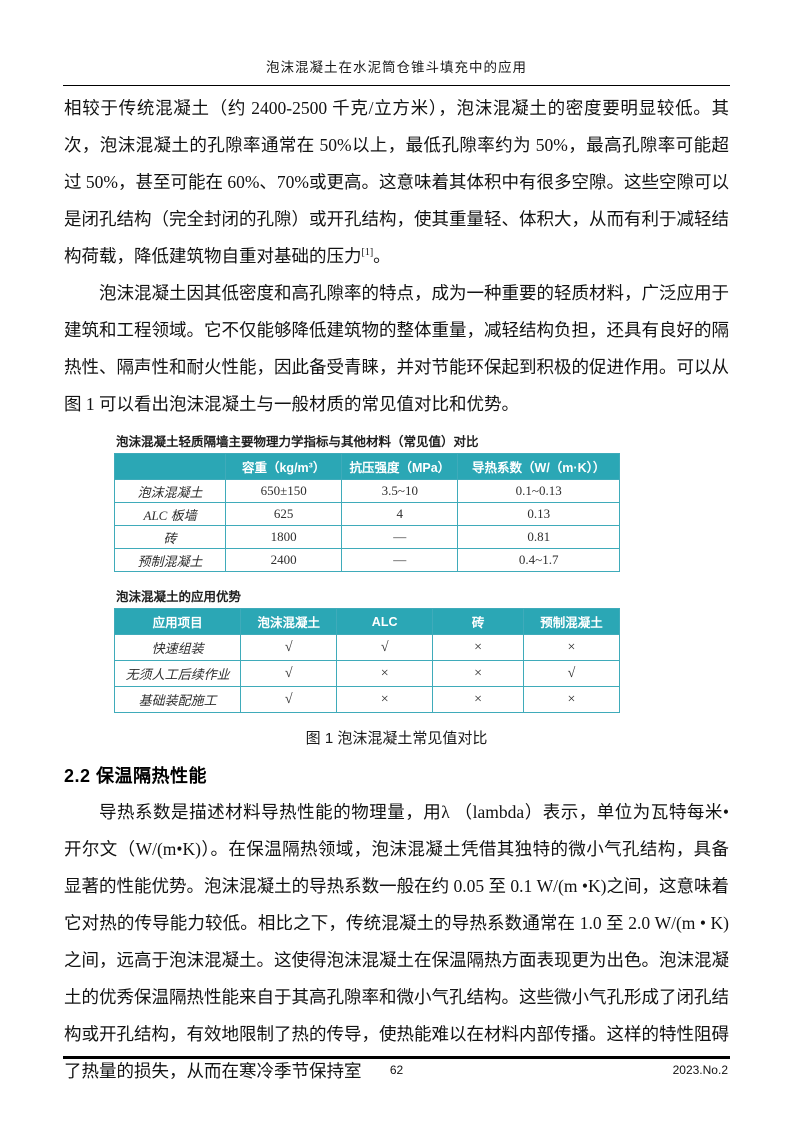 The height and width of the screenshot is (1122, 793). Describe the element at coordinates (177, 673) in the screenshot. I see `table2-cell: 无须人工后续作业` at that location.